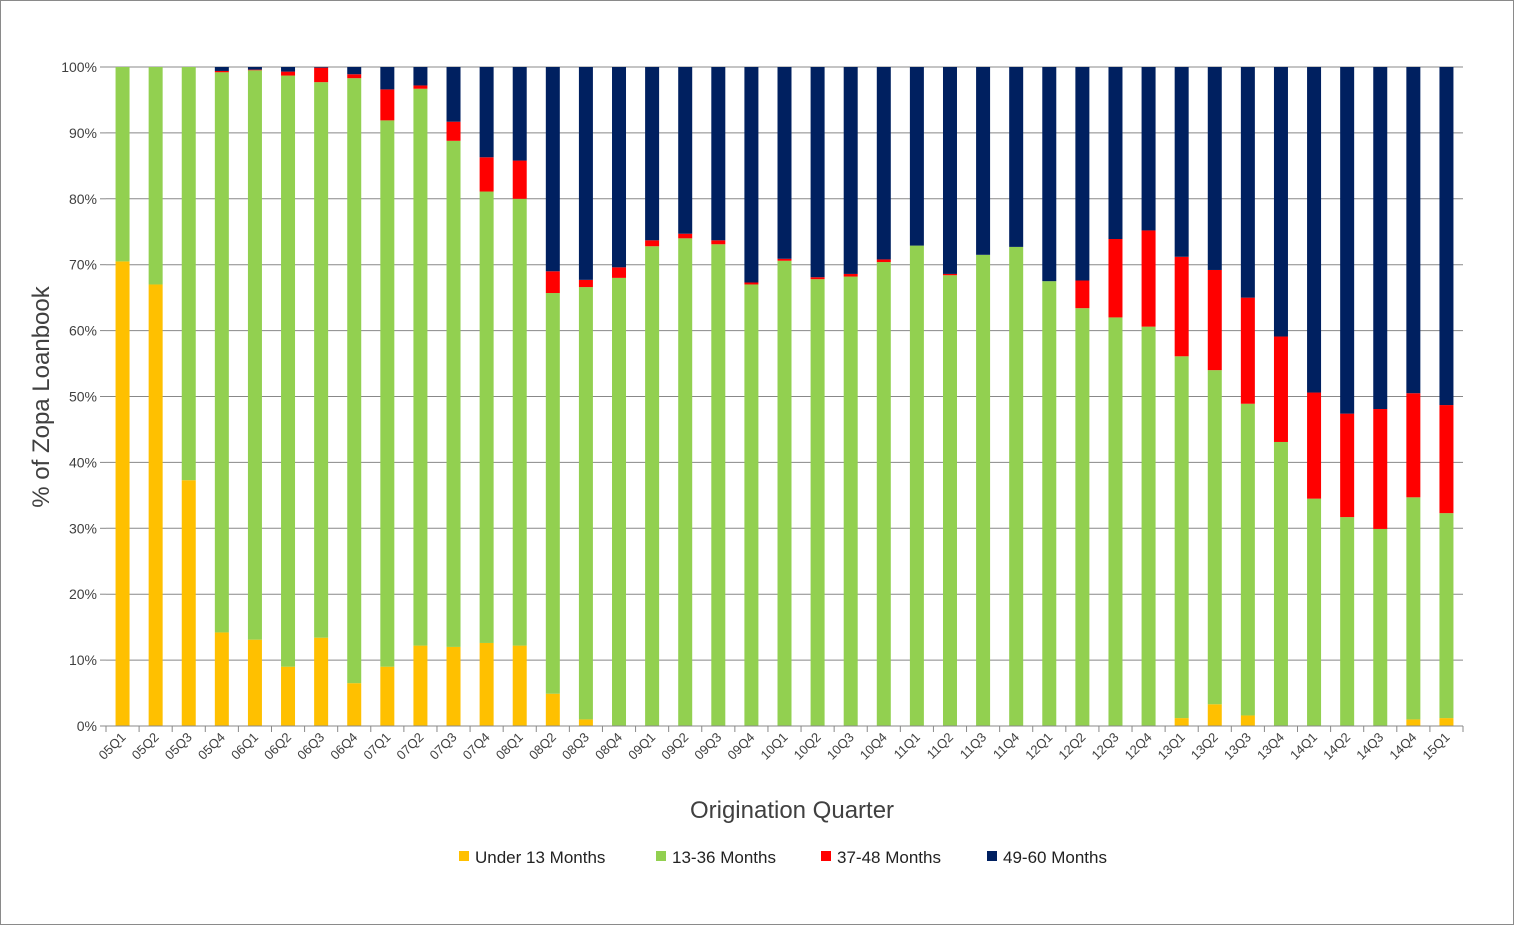 The image size is (1514, 929). I want to click on y-tick-label: 100%, so click(79, 67).